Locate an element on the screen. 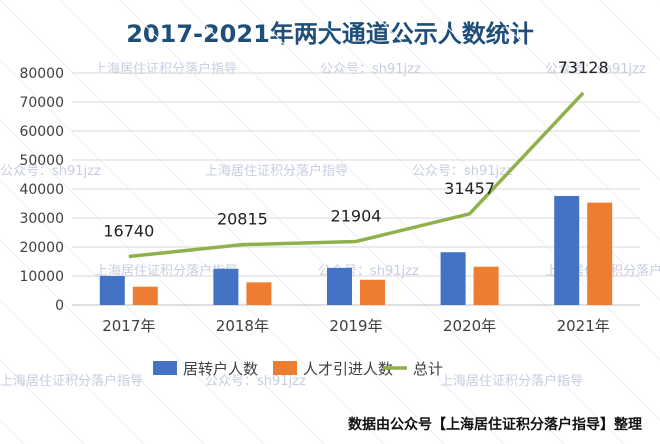 The image size is (660, 444). legend-label: 居转户人数 is located at coordinates (220, 369).